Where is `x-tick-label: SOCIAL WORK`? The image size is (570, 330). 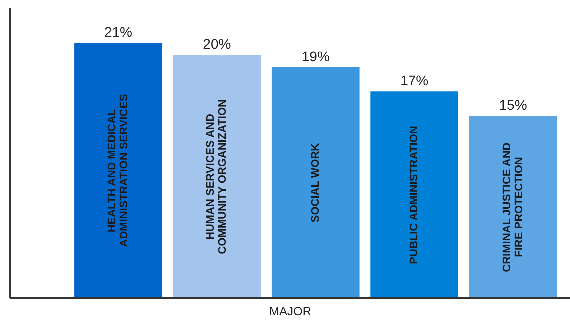 x-tick-label: SOCIAL WORK is located at coordinates (316, 183).